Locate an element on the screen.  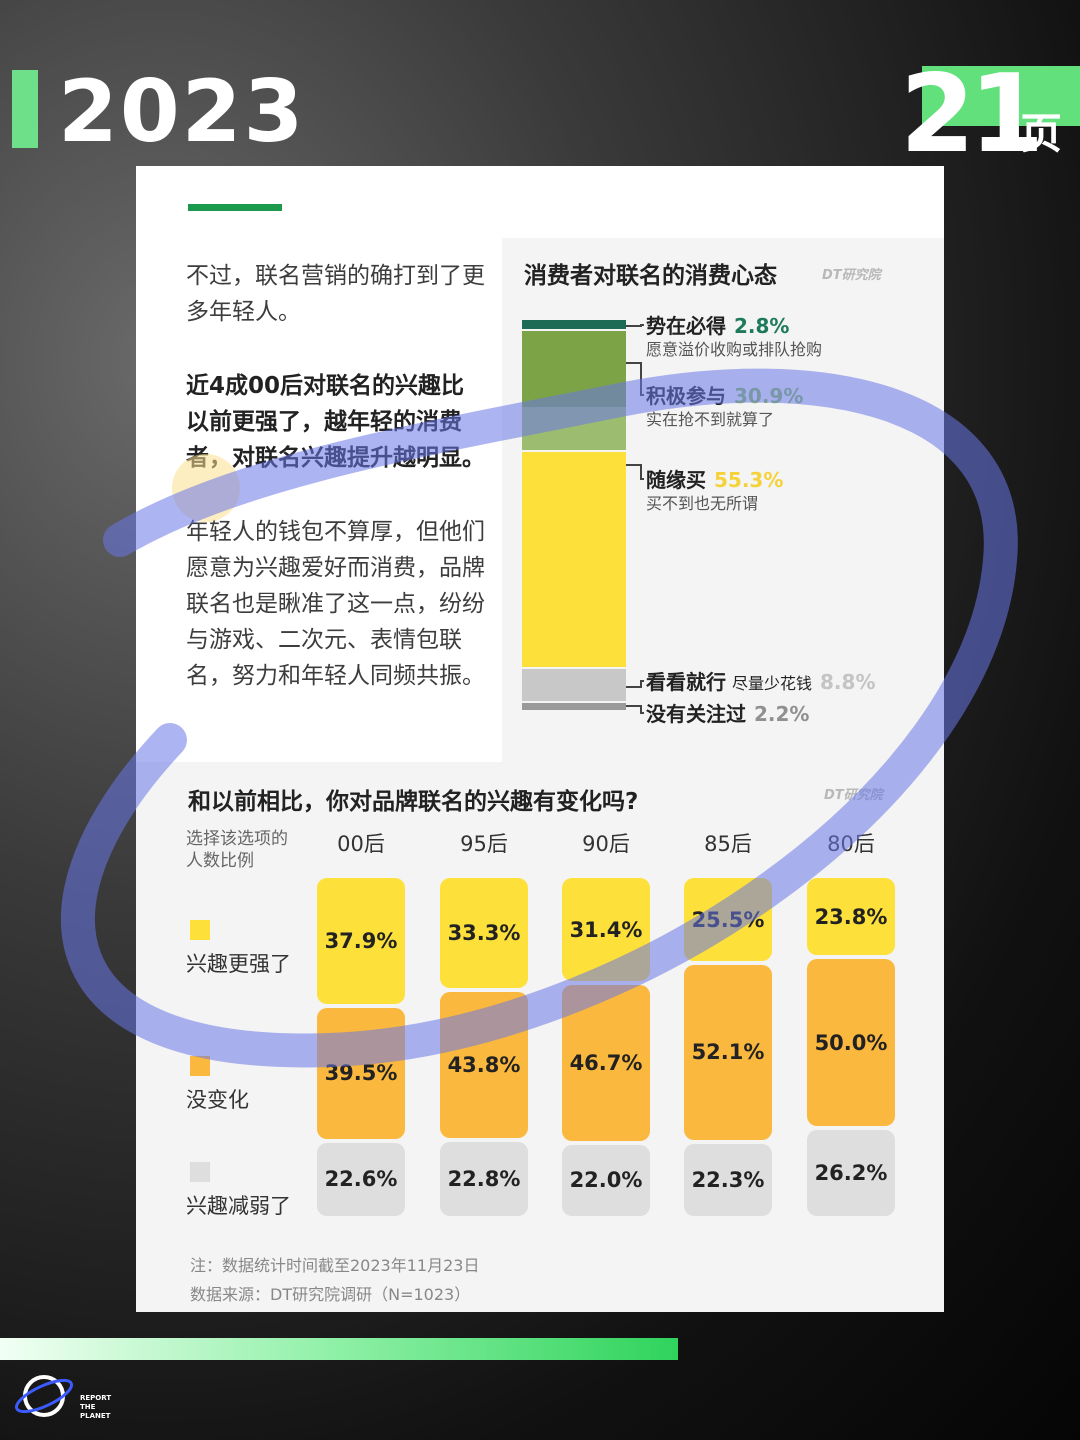
page-accent-strip is located at coordinates (1001, 96).